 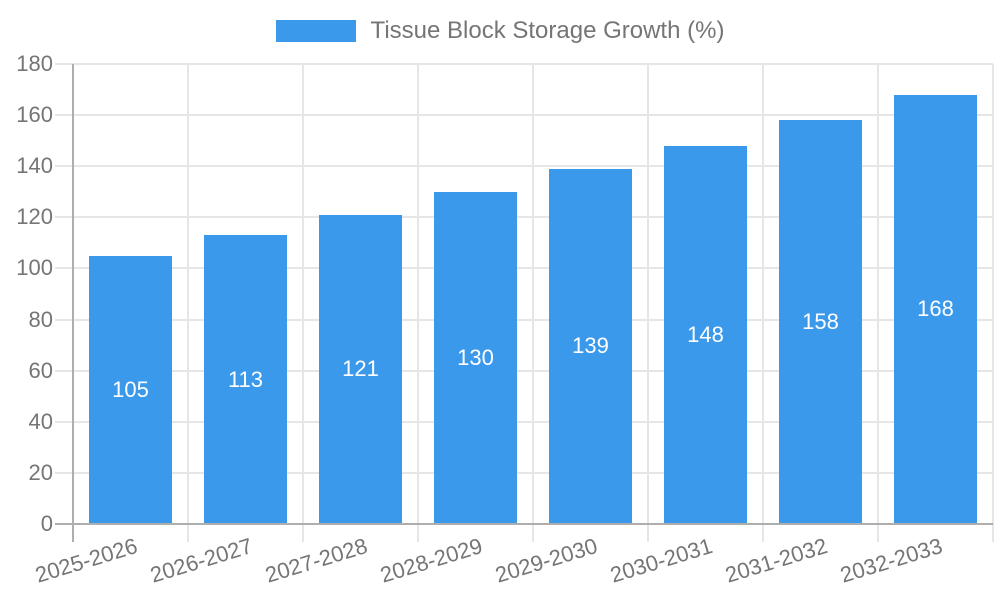 I want to click on x-tick-label: 2025-2026, so click(x=86, y=560).